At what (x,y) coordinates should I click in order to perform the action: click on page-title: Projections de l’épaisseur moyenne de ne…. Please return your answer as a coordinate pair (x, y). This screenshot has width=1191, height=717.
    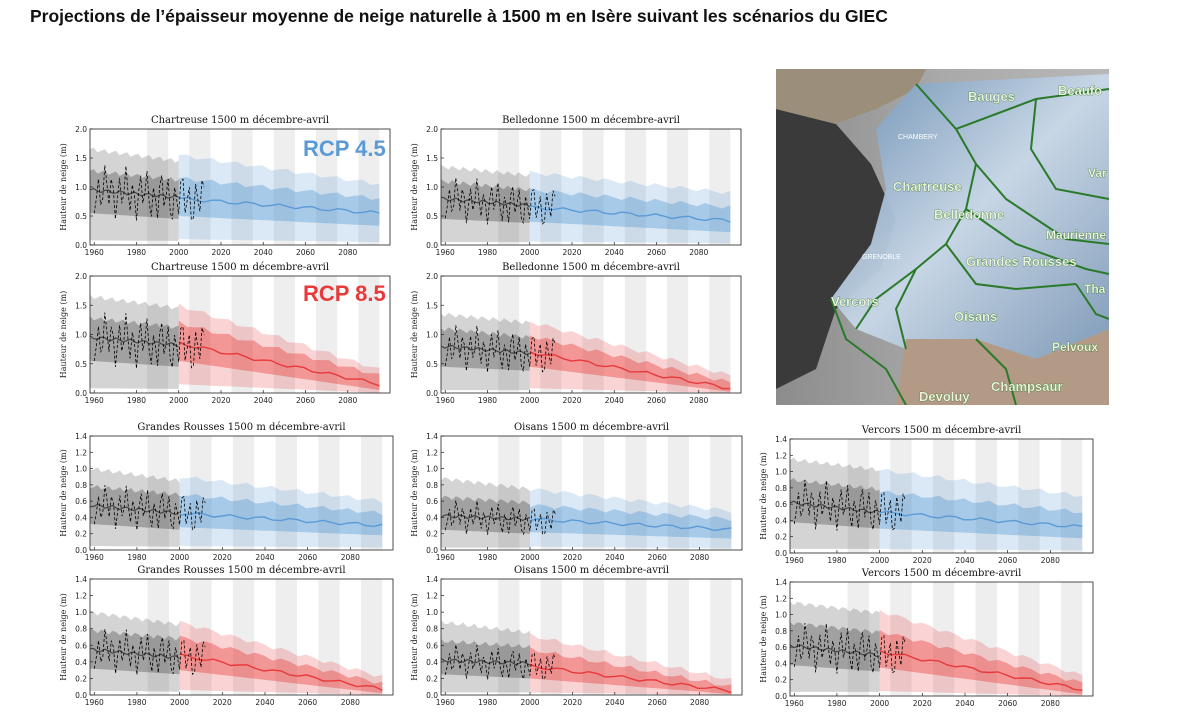
    Looking at the image, I should click on (459, 16).